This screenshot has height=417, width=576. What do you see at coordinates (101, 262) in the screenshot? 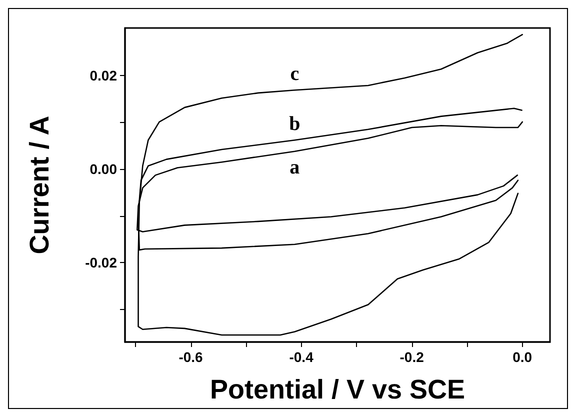
I see `y-tick-label: -0.02` at bounding box center [101, 262].